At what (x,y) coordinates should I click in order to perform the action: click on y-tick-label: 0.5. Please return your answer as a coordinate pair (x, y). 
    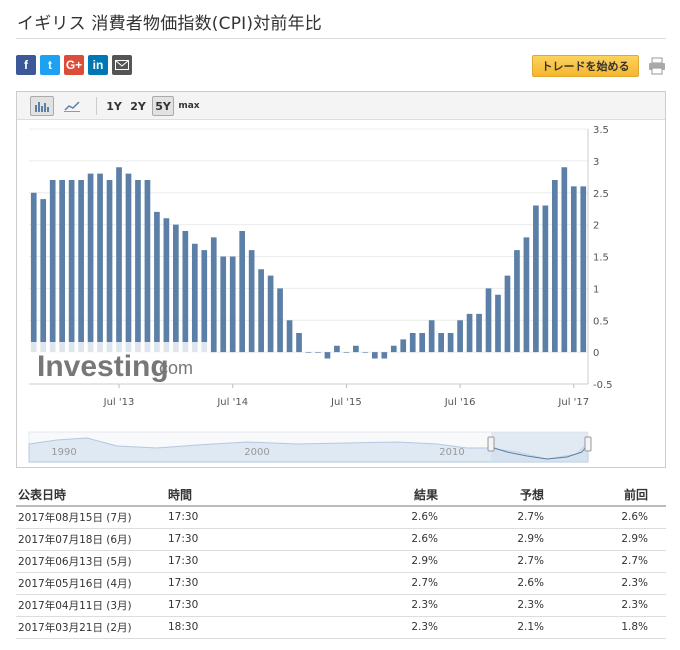
    Looking at the image, I should click on (601, 321).